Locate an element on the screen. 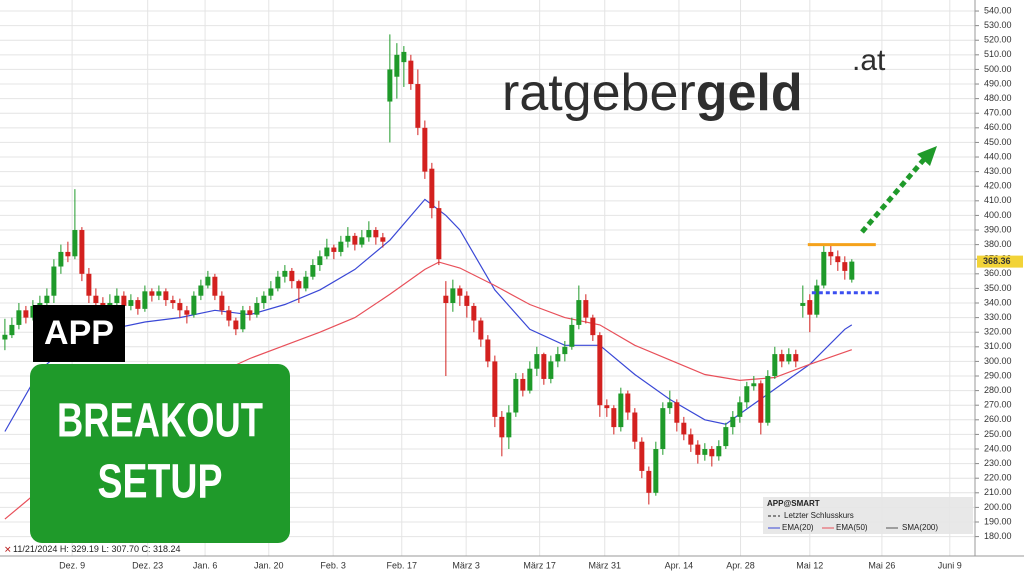 The image size is (1024, 576). setup-text: SETUP is located at coordinates (160, 482).